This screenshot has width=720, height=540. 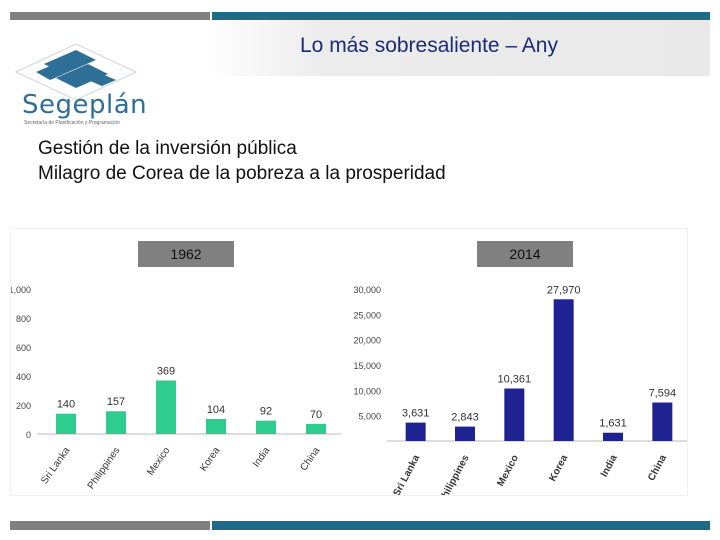 What do you see at coordinates (23, 348) in the screenshot?
I see `chart-0-ytick-label: 600` at bounding box center [23, 348].